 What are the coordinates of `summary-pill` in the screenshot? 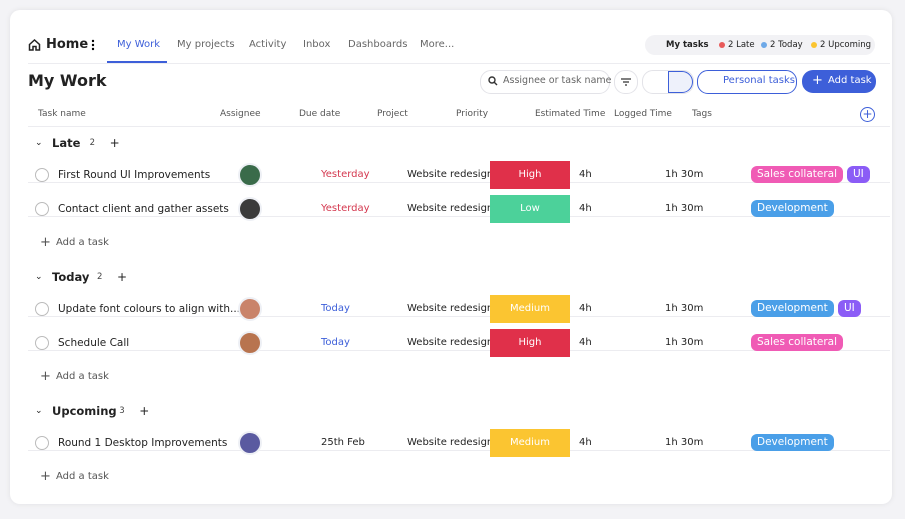 It's located at (760, 45).